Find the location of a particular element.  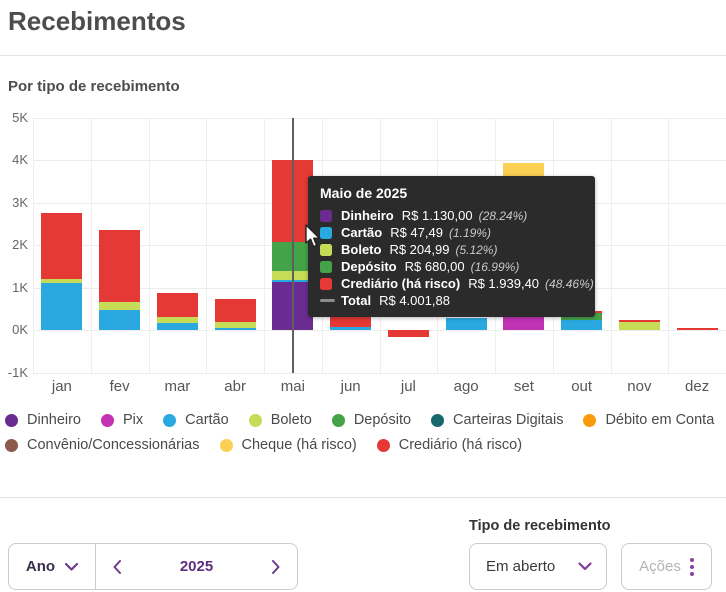

y-axis-tick-label: 5K is located at coordinates (20, 117).